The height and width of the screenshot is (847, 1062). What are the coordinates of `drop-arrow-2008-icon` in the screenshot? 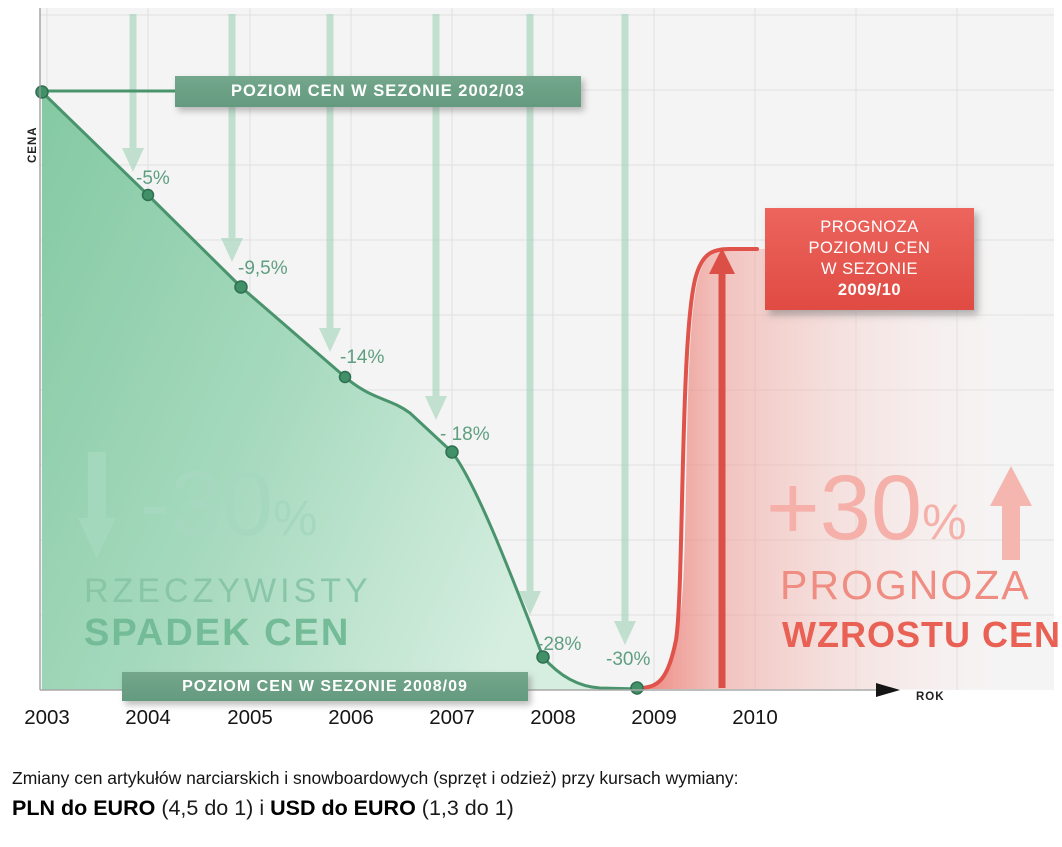 It's located at (530, 314).